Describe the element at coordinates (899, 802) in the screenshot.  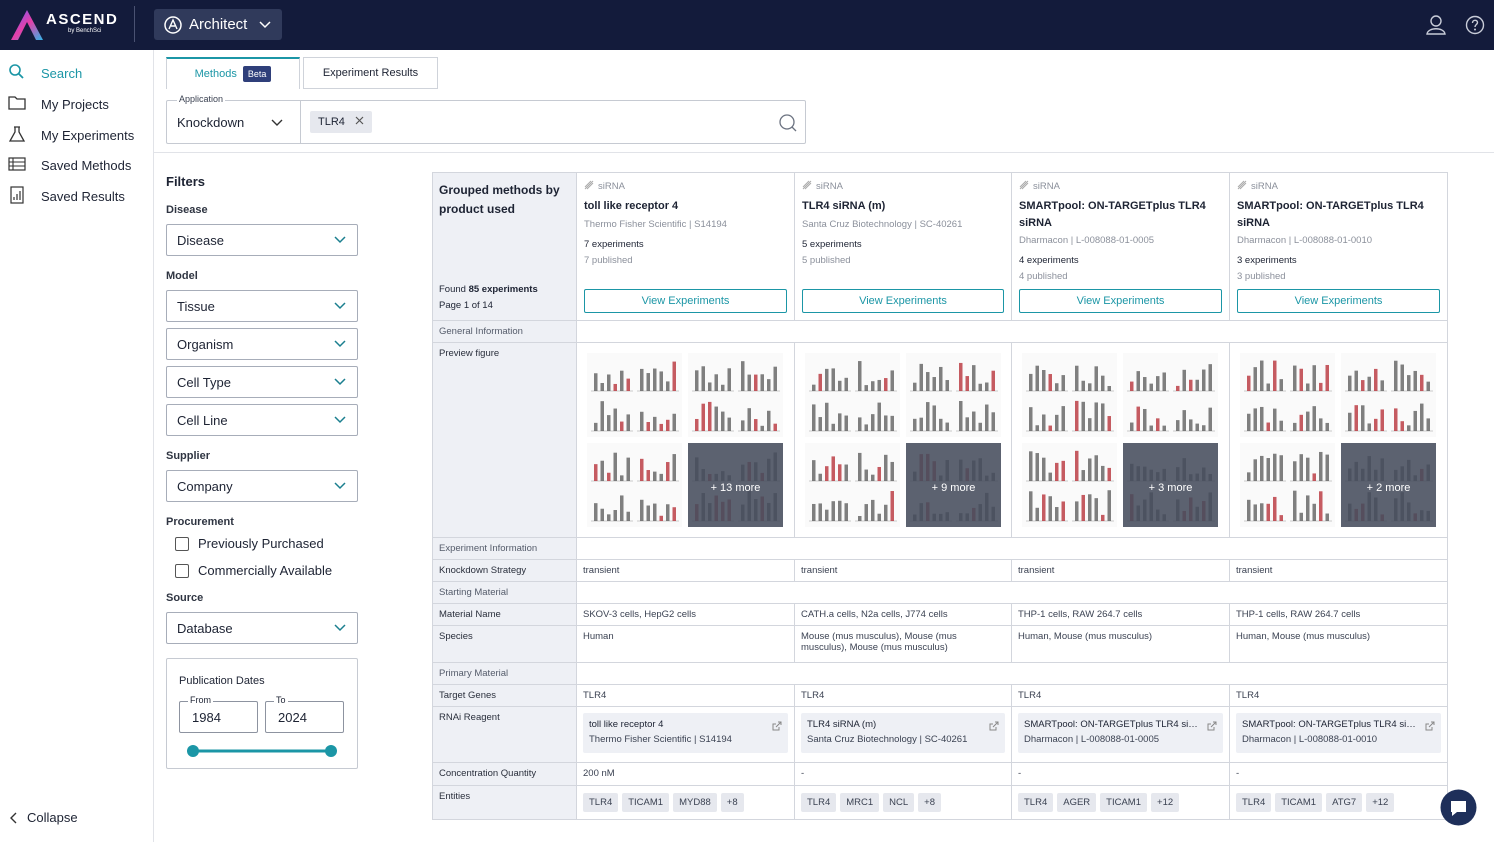
I see `entity-chip: NCL` at that location.